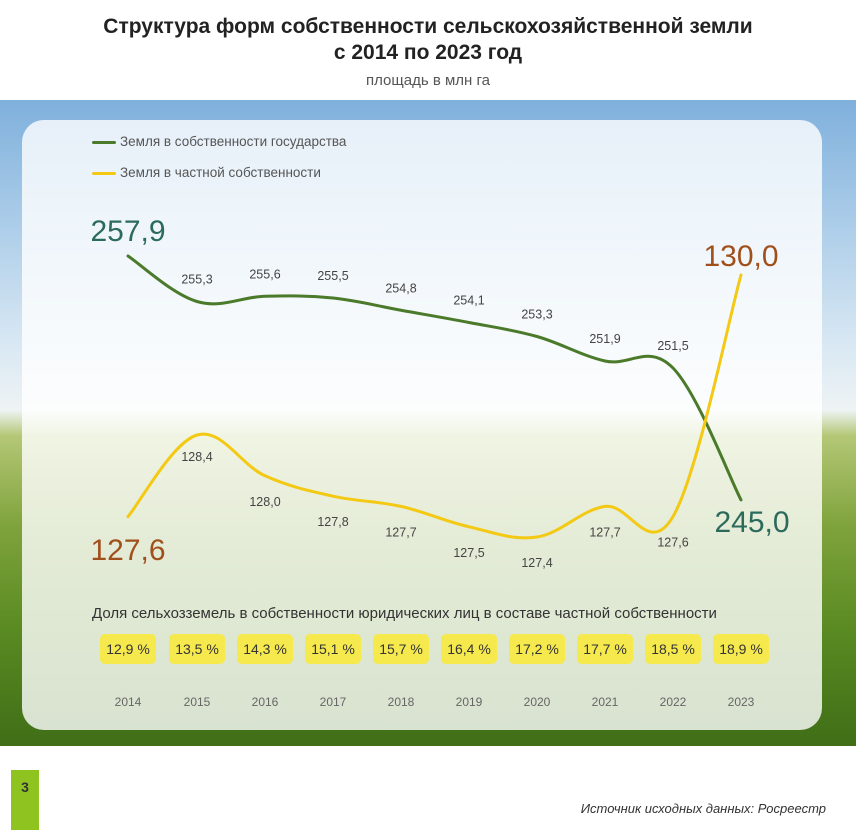  I want to click on data-label: 251,9, so click(604, 339).